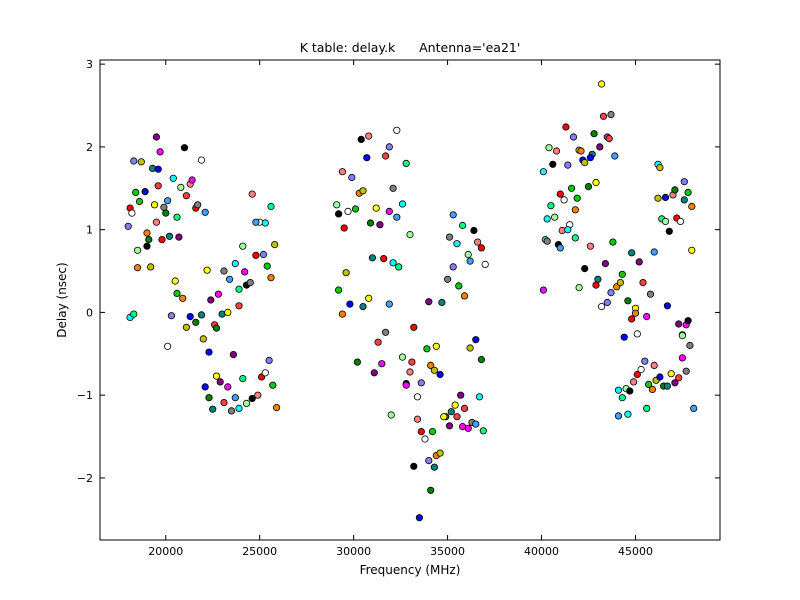  I want to click on y-tick-label: 2, so click(89, 147).